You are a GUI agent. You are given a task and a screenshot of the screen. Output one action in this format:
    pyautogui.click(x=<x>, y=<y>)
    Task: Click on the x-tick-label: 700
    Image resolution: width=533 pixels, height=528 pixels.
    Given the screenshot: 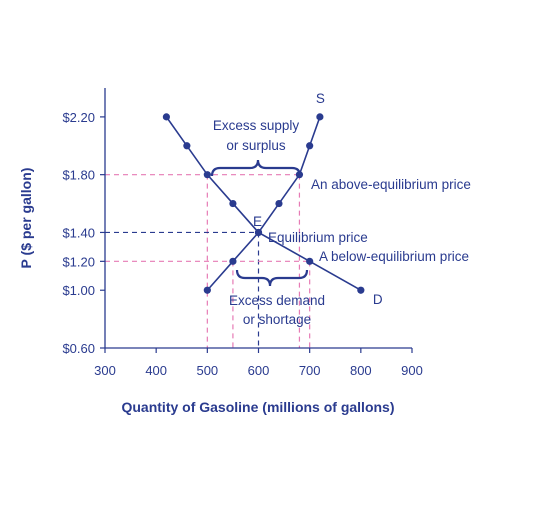 What is the action you would take?
    pyautogui.click(x=310, y=370)
    